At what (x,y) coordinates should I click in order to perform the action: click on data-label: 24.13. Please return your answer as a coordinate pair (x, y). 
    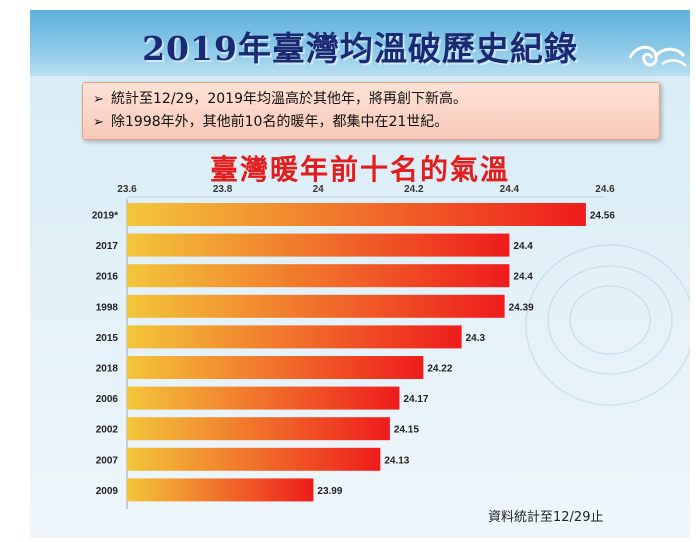
    Looking at the image, I should click on (396, 460).